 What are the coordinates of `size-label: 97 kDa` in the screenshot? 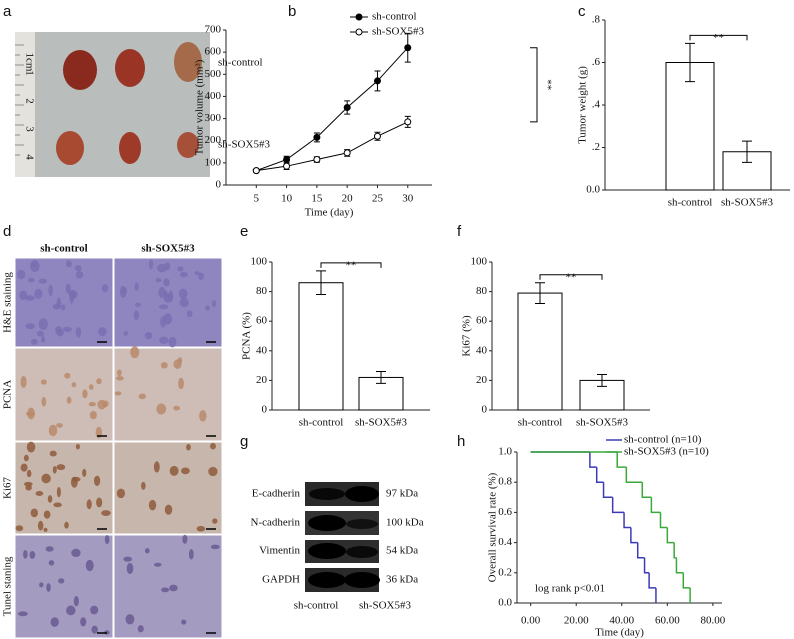 It's located at (402, 494).